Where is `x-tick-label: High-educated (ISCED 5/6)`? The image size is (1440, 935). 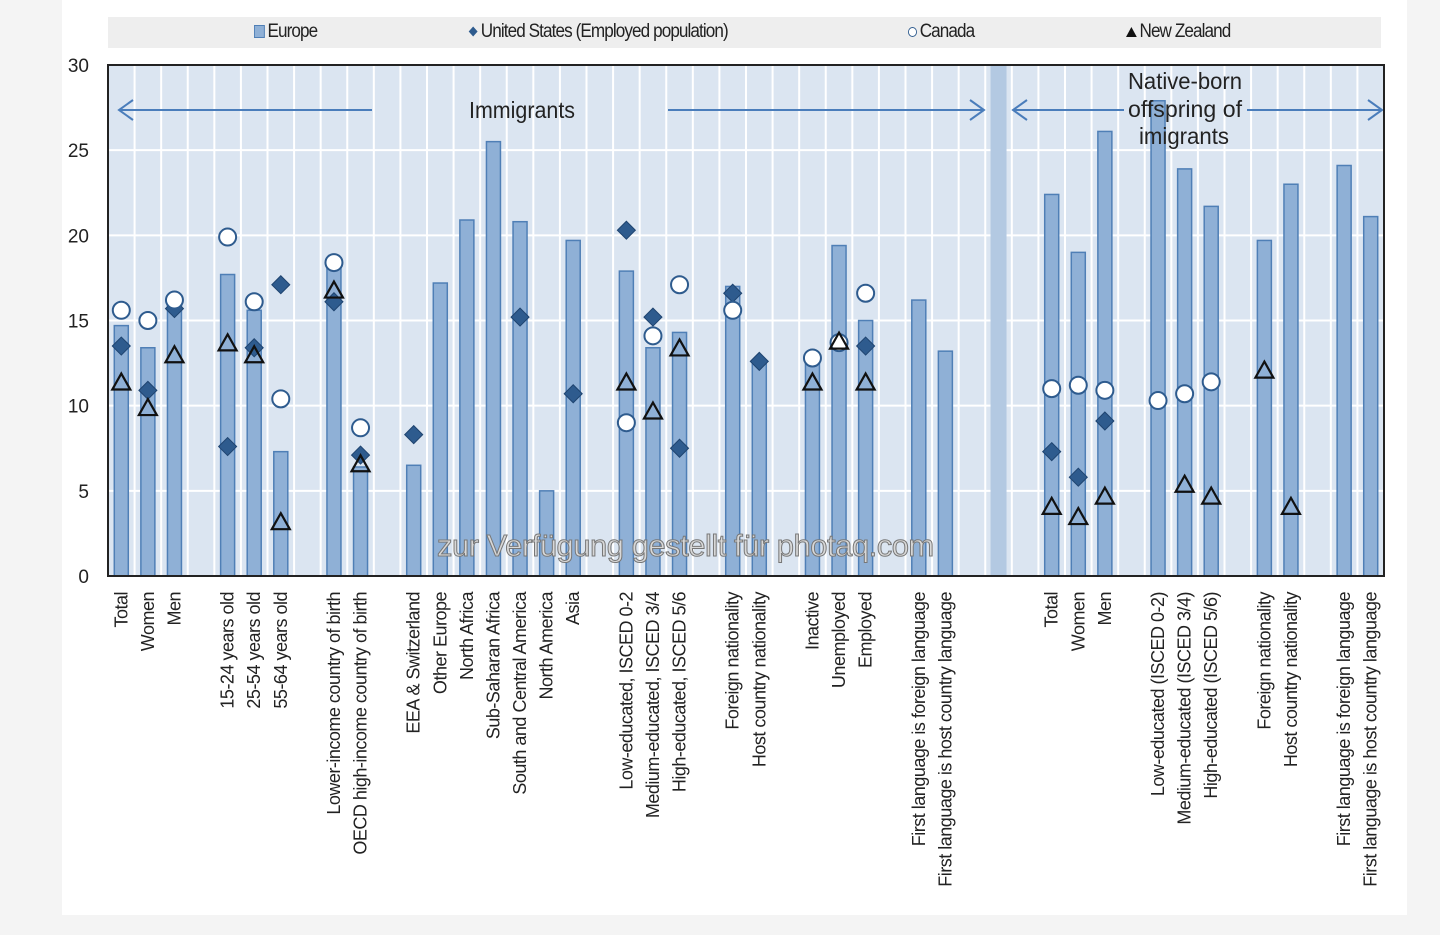
x-tick-label: High-educated (ISCED 5/6) is located at coordinates (1211, 695).